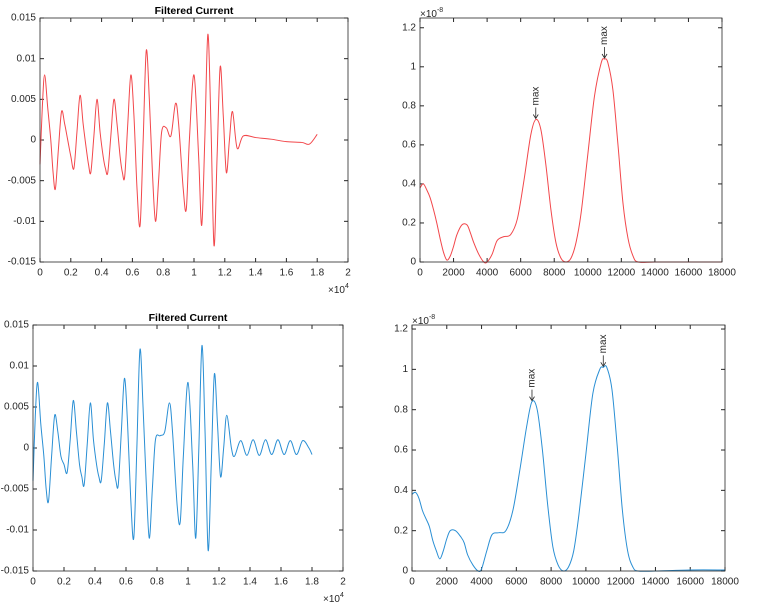  What do you see at coordinates (409, 105) in the screenshot?
I see `y-tick-label: 0.8` at bounding box center [409, 105].